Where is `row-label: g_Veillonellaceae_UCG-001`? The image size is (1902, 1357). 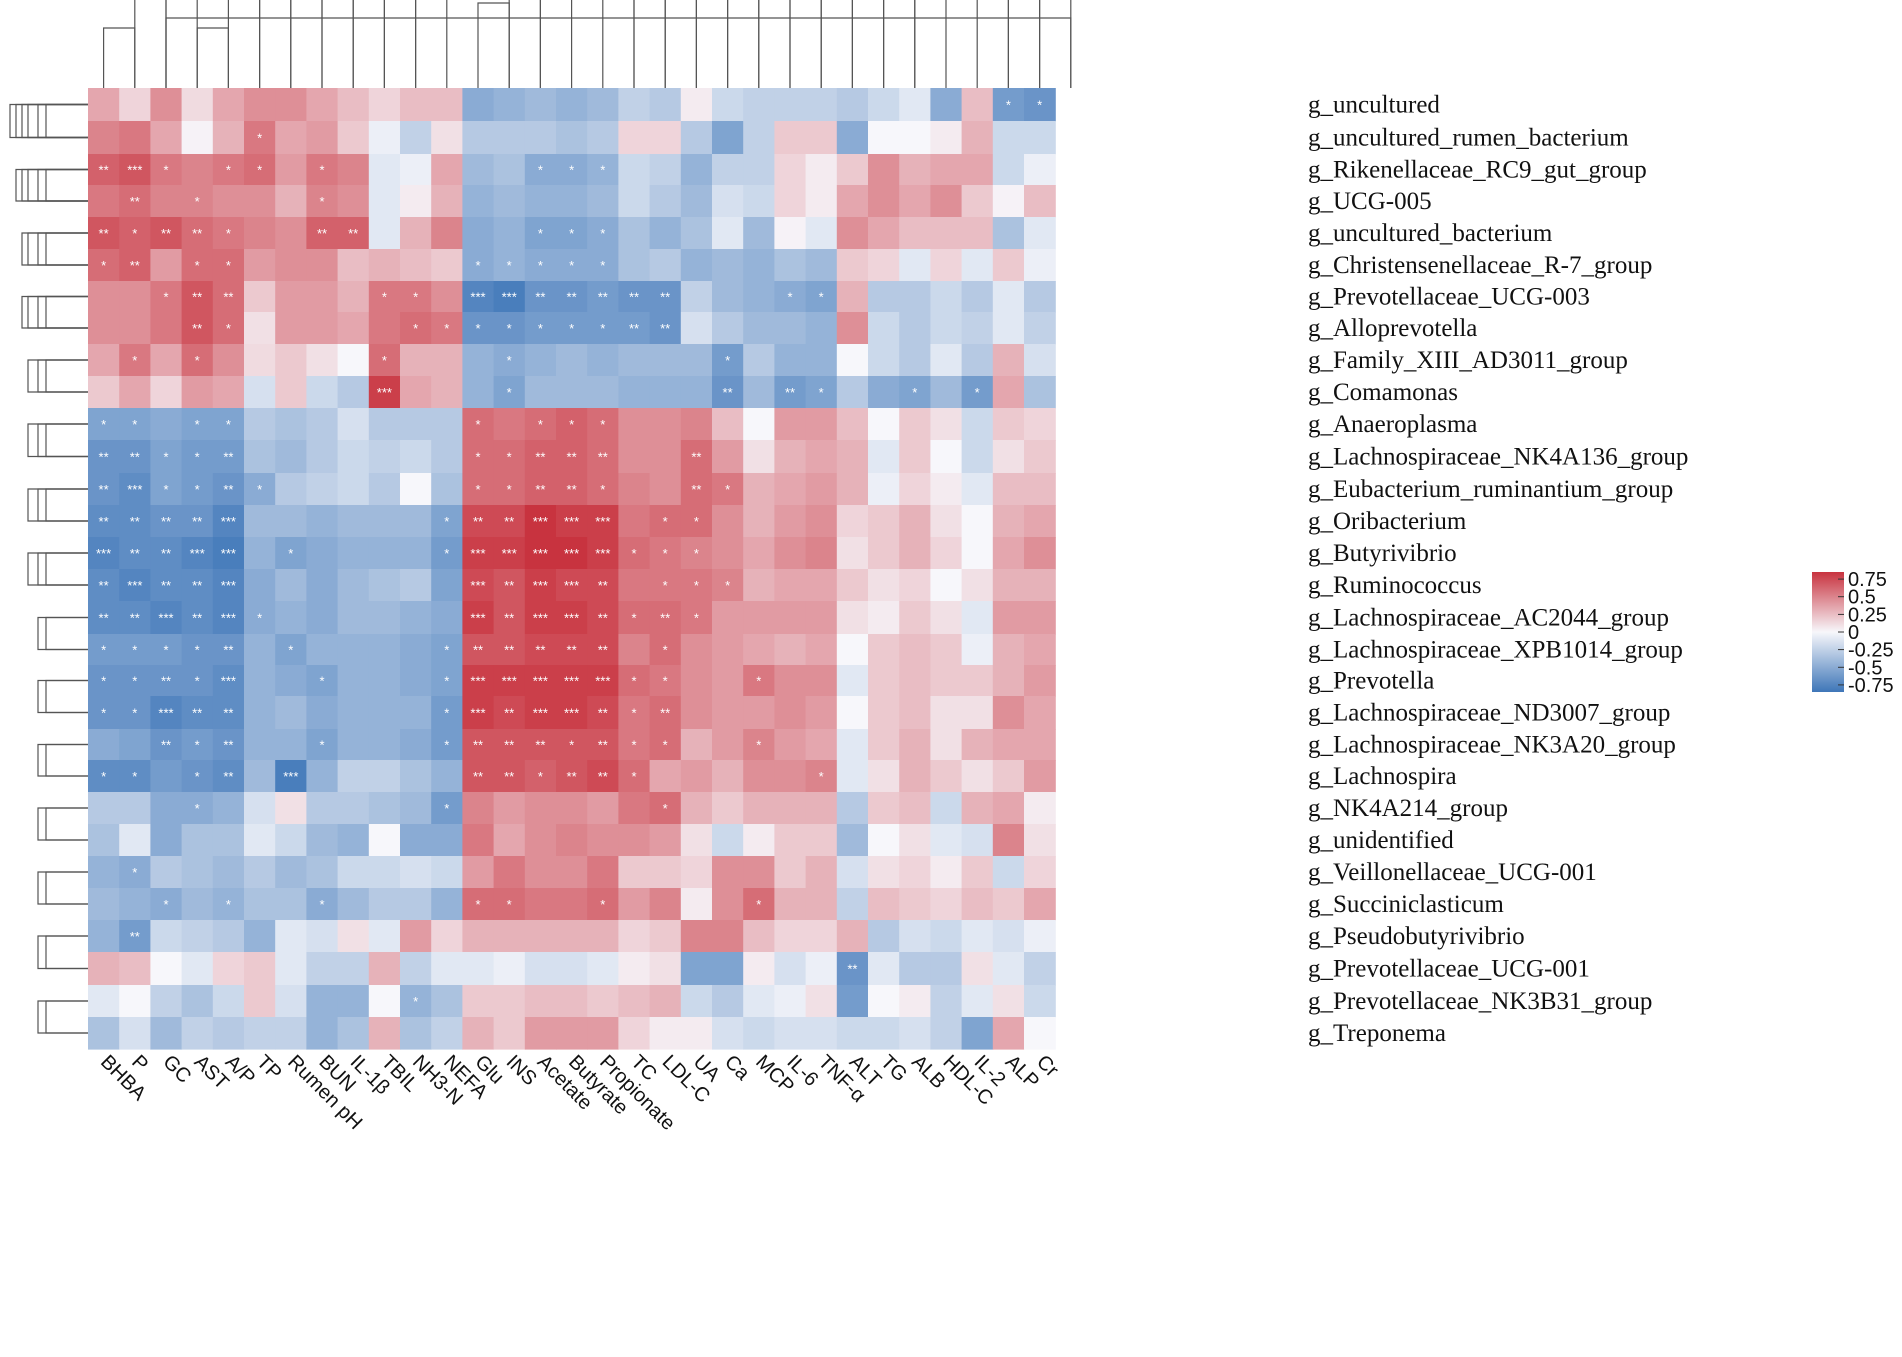
row-label: g_Veillonellaceae_UCG-001 is located at coordinates (1452, 872).